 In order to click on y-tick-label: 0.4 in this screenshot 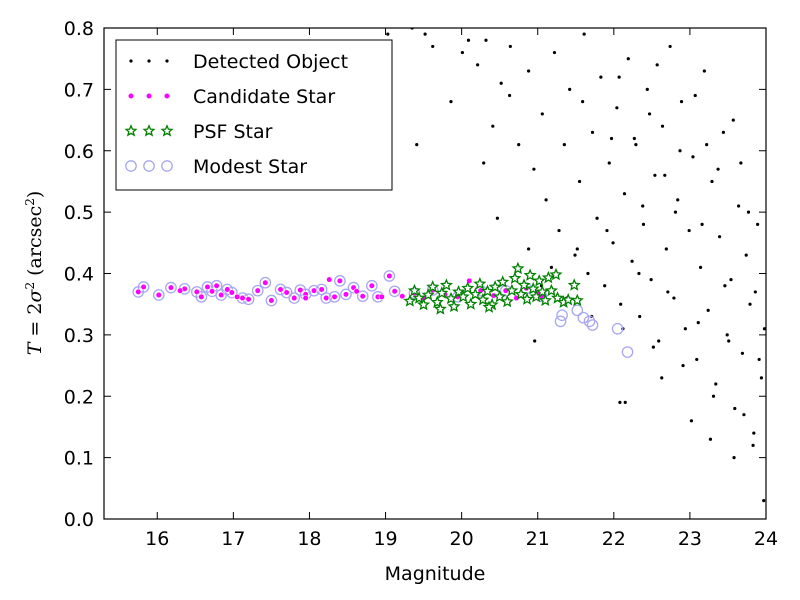, I will do `click(79, 275)`.